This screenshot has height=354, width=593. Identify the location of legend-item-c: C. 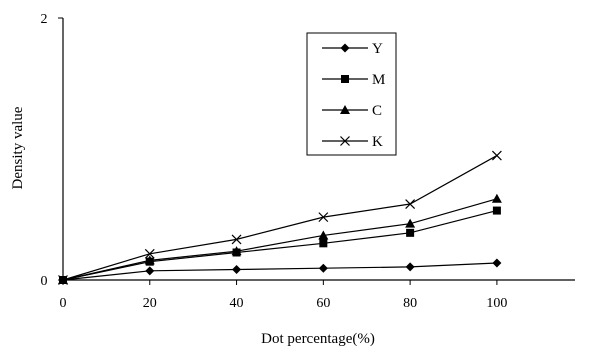
(352, 111).